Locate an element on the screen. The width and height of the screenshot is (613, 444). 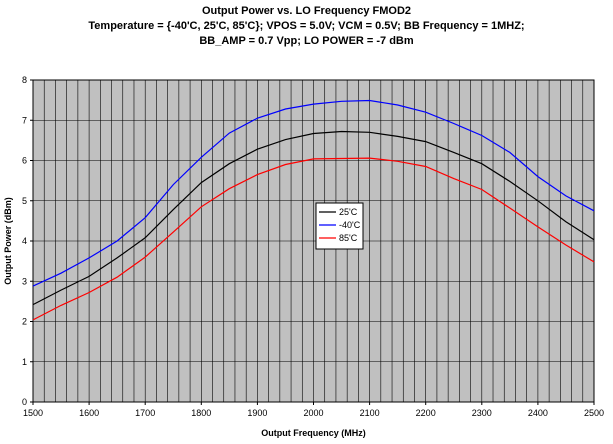
y-tick-label: 7 is located at coordinates (24, 120).